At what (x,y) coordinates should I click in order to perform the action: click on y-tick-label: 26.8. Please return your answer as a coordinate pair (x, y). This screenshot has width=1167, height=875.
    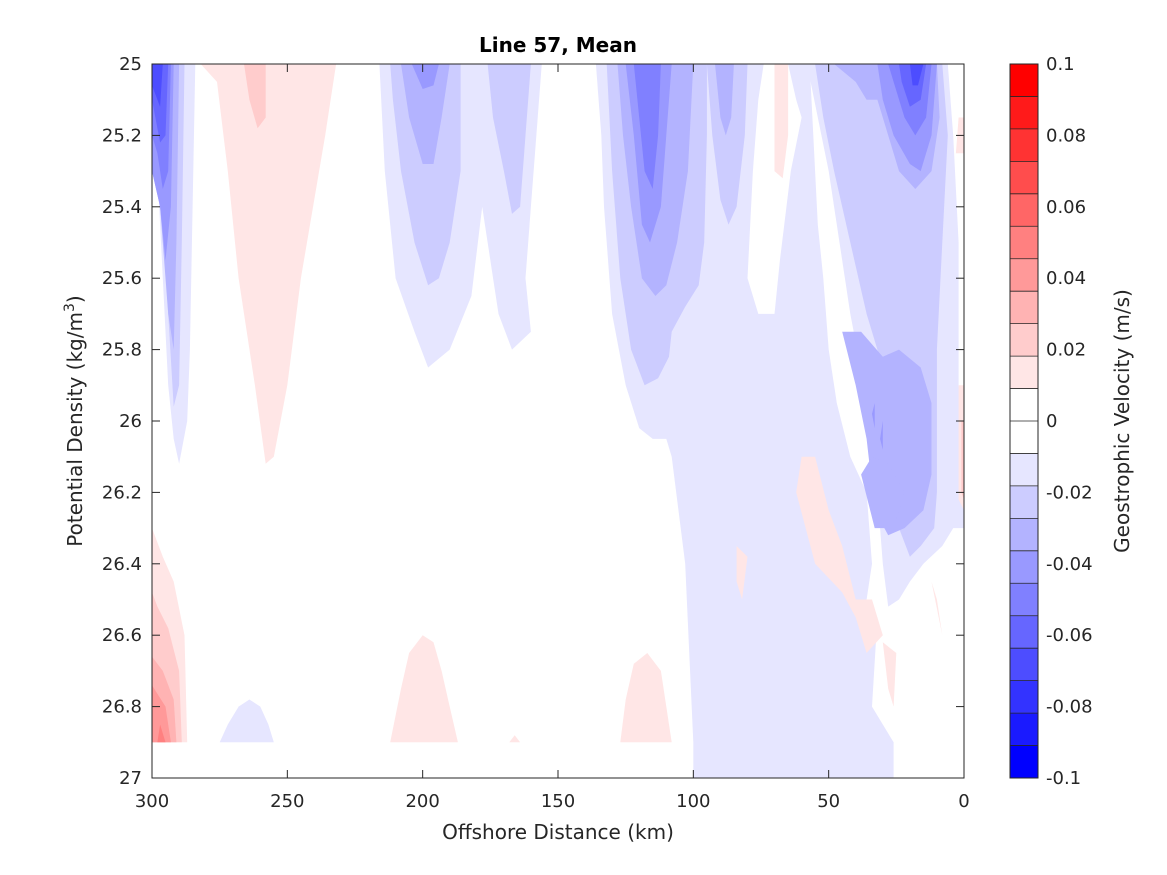
    Looking at the image, I should click on (122, 707).